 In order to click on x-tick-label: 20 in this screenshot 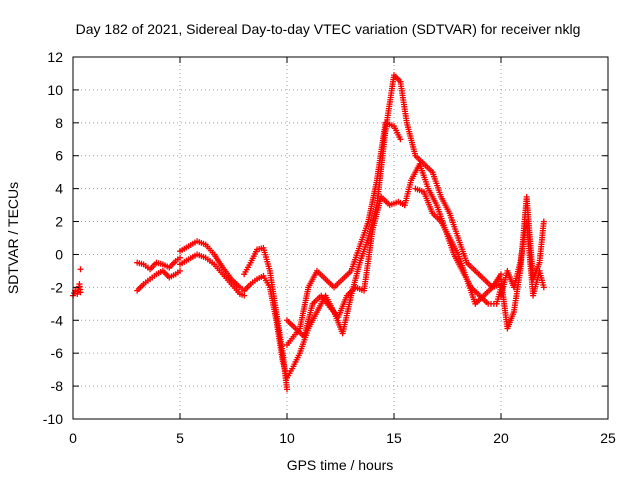, I will do `click(501, 438)`.